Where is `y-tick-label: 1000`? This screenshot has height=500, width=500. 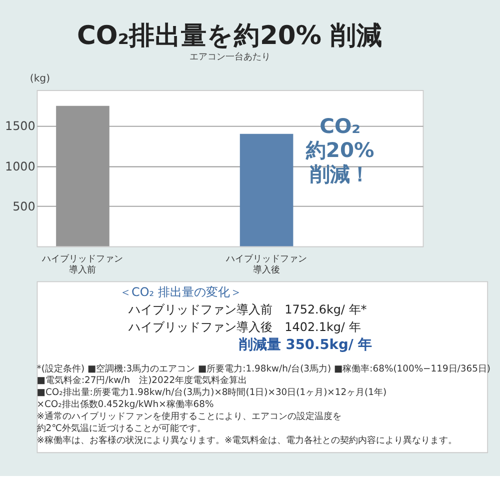
y-tick-label: 1000 is located at coordinates (20, 166).